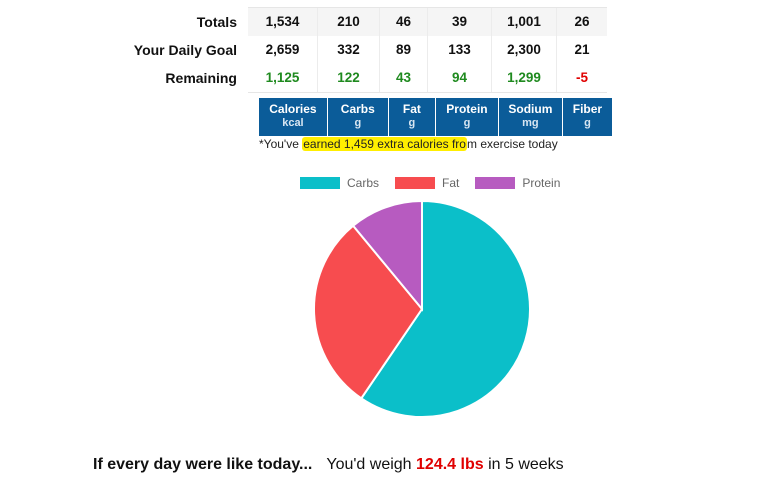 The width and height of the screenshot is (775, 483). I want to click on column-unit: kcal, so click(293, 123).